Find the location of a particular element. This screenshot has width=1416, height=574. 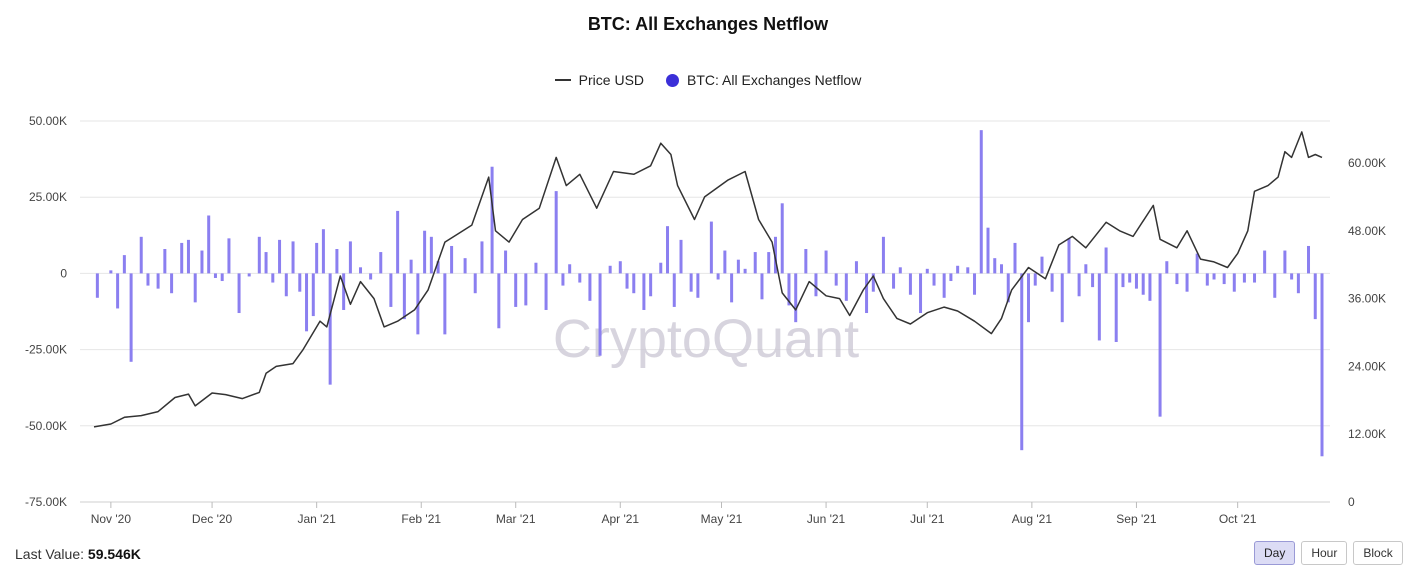

x-axis-tick-label: Dec '20 is located at coordinates (212, 519).